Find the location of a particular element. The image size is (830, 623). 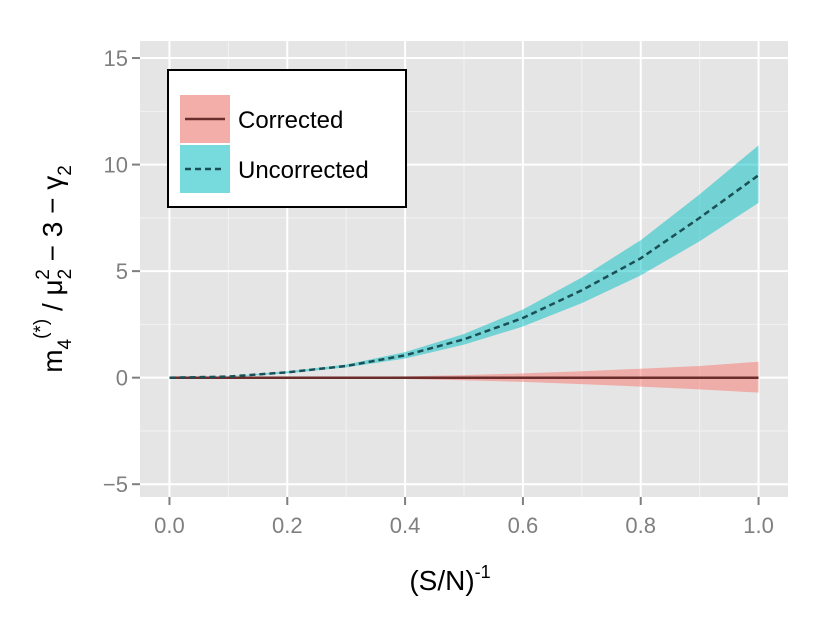

x-tick-label: 0.2 is located at coordinates (287, 525).